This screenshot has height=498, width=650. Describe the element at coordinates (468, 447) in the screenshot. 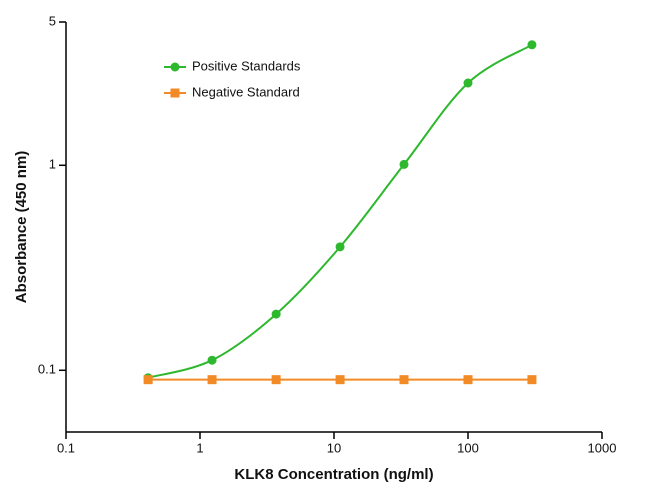

I see `x-tick-label: 100` at that location.